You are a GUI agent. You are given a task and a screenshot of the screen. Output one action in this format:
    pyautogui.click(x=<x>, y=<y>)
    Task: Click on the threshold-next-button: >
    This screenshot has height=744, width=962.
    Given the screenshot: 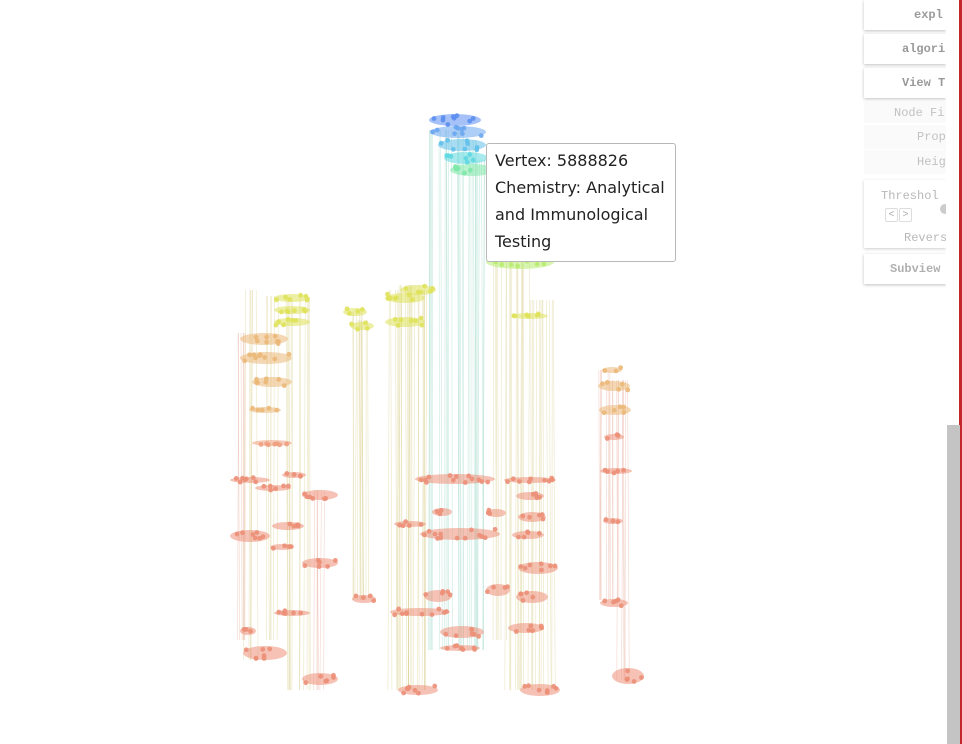 What is the action you would take?
    pyautogui.click(x=905, y=215)
    